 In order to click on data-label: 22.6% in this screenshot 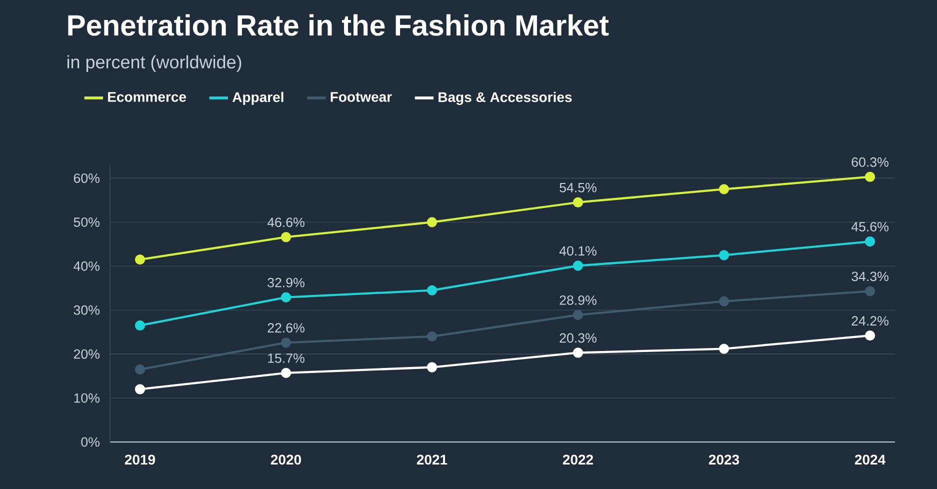, I will do `click(286, 328)`.